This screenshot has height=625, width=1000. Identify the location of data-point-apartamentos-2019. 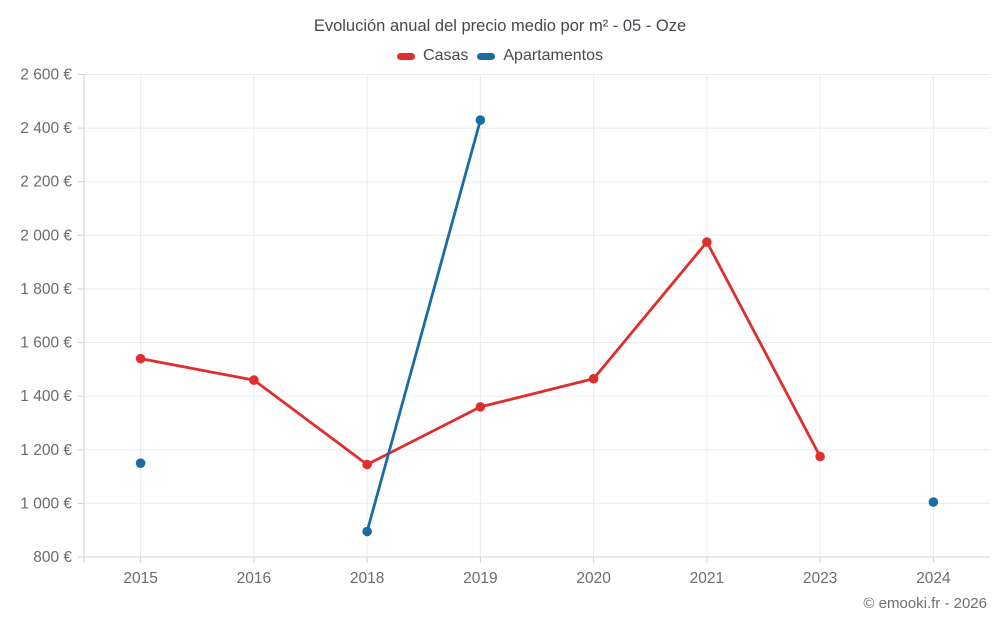
(480, 120).